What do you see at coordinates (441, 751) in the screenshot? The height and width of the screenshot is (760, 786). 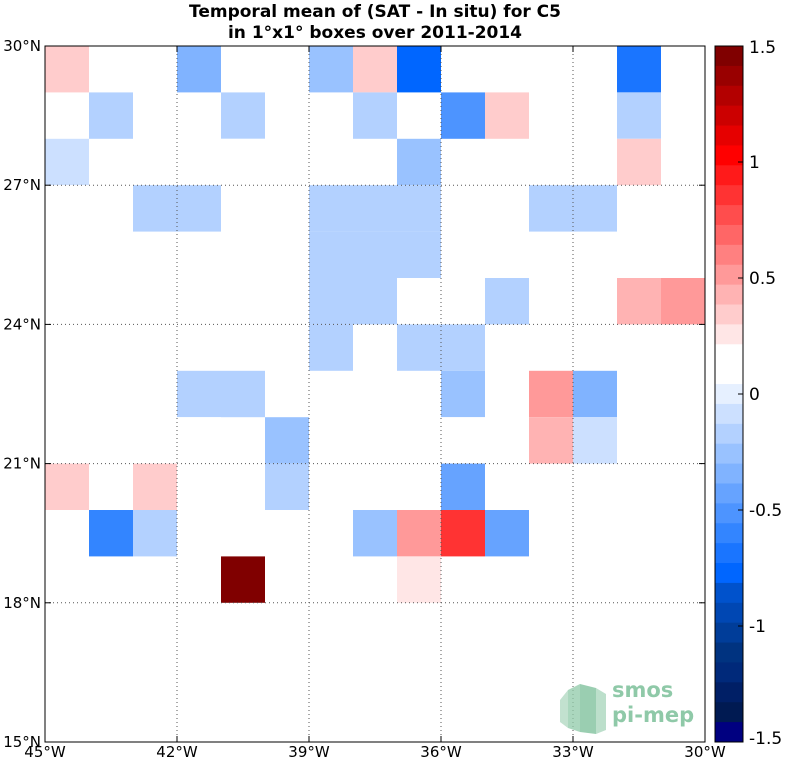 I see `x-tick-label: 36°W` at bounding box center [441, 751].